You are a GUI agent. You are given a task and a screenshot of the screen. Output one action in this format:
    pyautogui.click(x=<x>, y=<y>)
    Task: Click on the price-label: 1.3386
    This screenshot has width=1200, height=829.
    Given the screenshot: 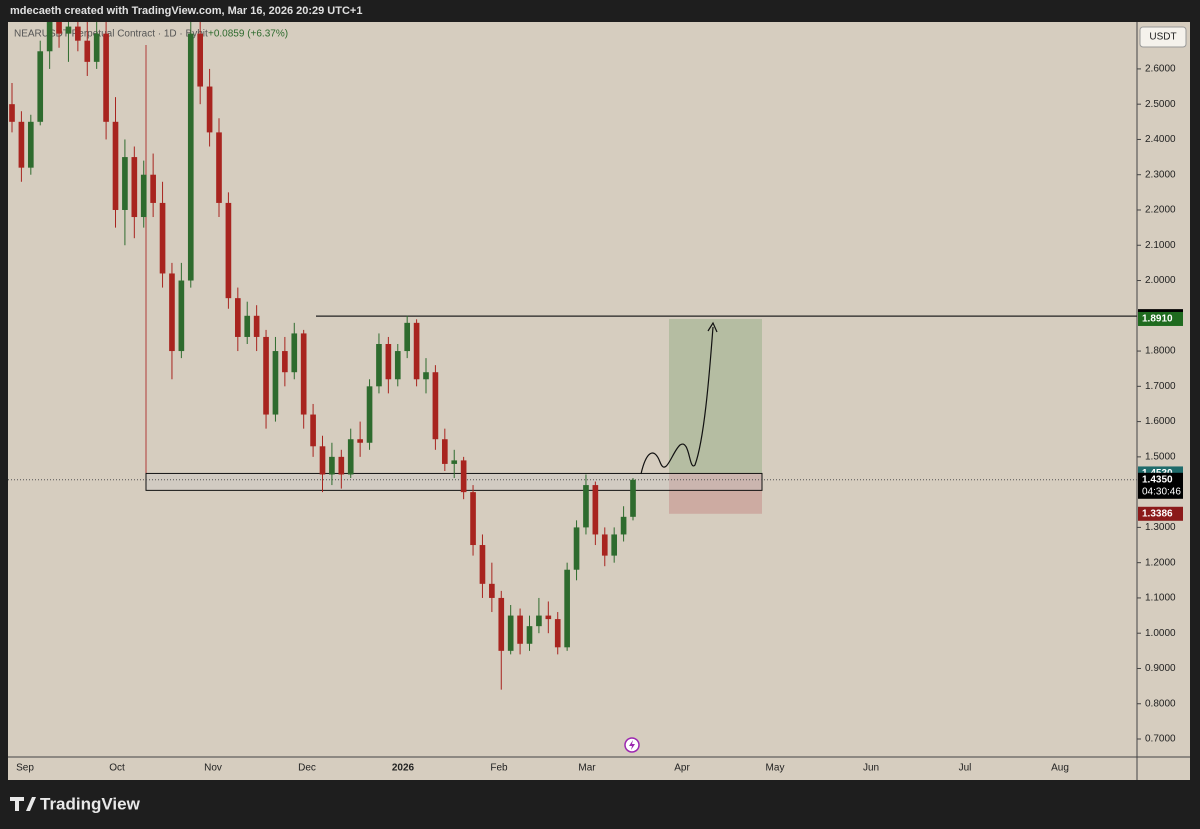 What is the action you would take?
    pyautogui.click(x=1157, y=513)
    